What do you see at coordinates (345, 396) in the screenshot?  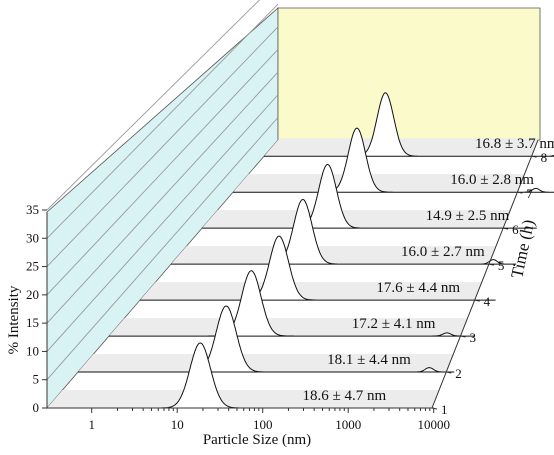 I see `series-label-1: 18.6 ± 4.7 nm` at bounding box center [345, 396].